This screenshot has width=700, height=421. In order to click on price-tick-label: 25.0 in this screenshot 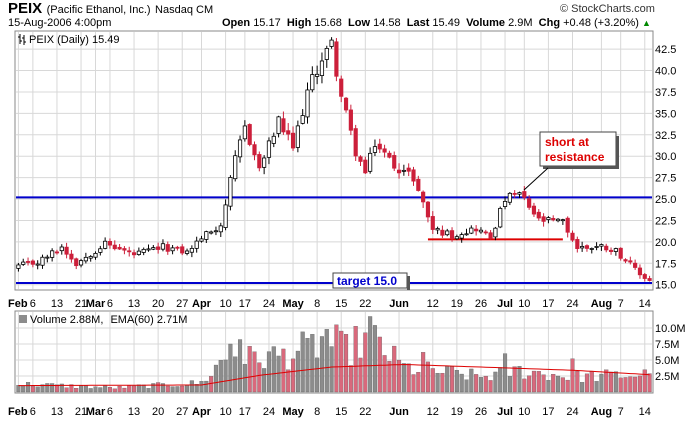, I will do `click(665, 200)`.